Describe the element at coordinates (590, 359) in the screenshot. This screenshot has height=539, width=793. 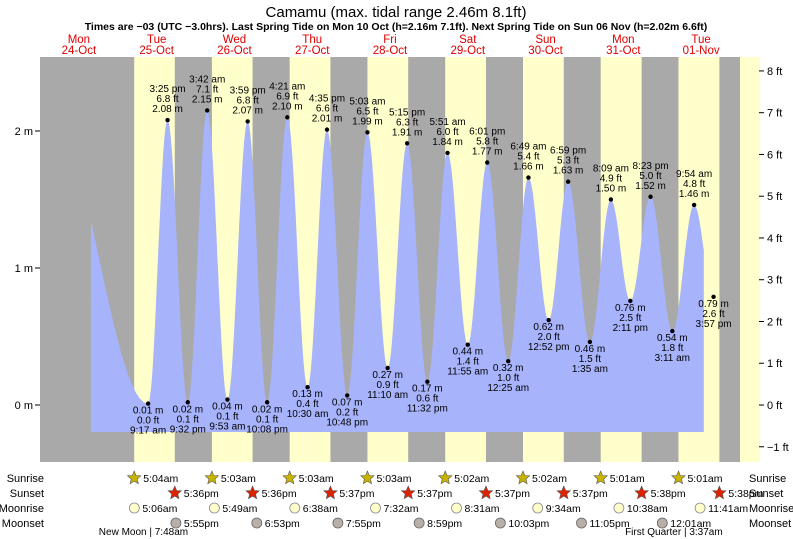
I see `tide-label-line: 1.5 ft` at that location.